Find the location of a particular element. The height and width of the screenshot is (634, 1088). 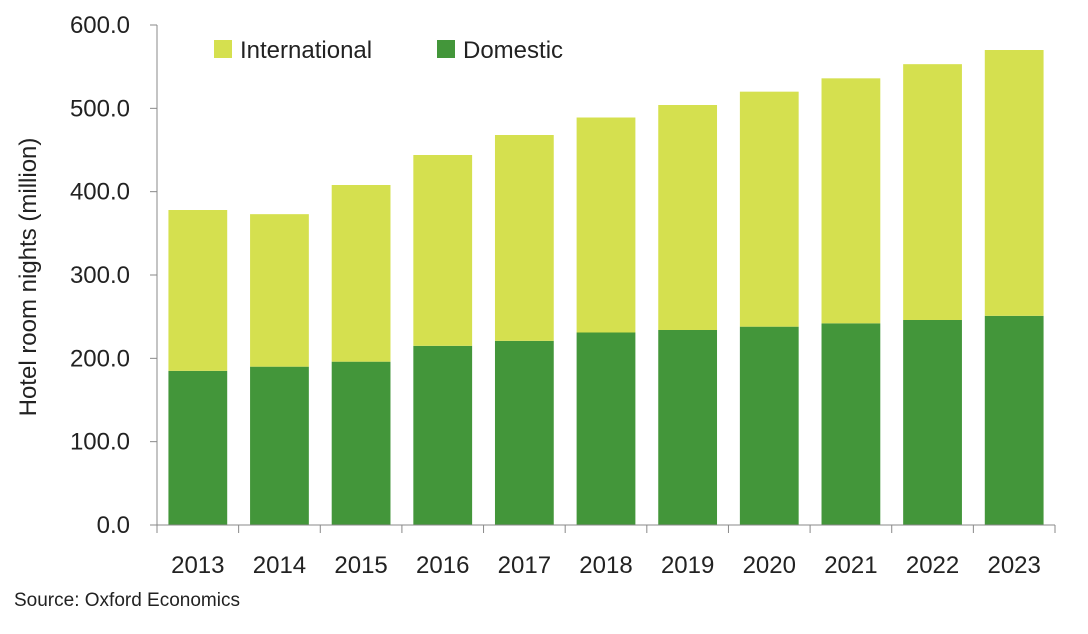

legend-label-international: International is located at coordinates (306, 50).